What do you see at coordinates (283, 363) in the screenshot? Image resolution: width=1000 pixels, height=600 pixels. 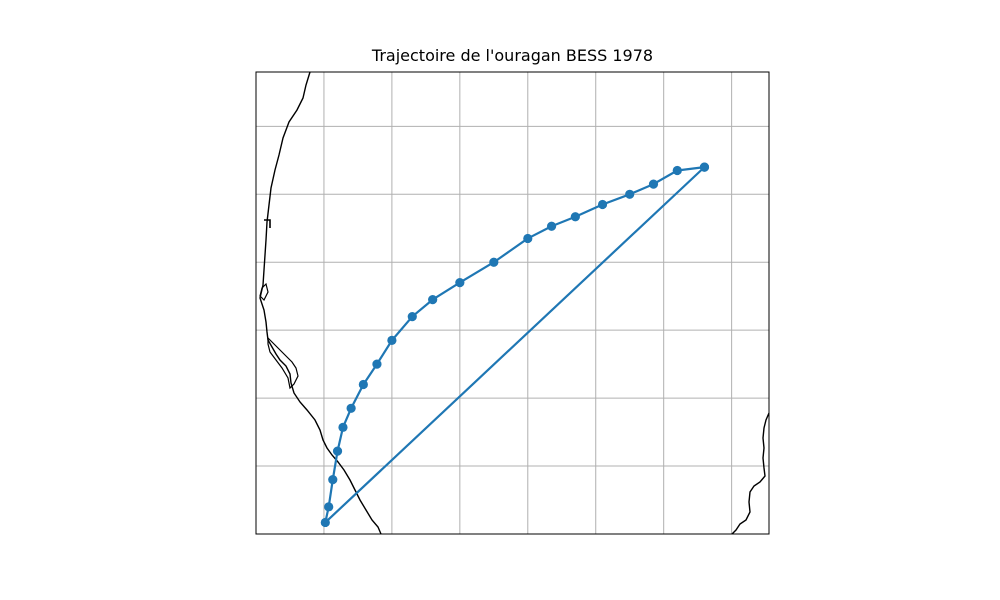 I see `coastline-peninsula` at bounding box center [283, 363].